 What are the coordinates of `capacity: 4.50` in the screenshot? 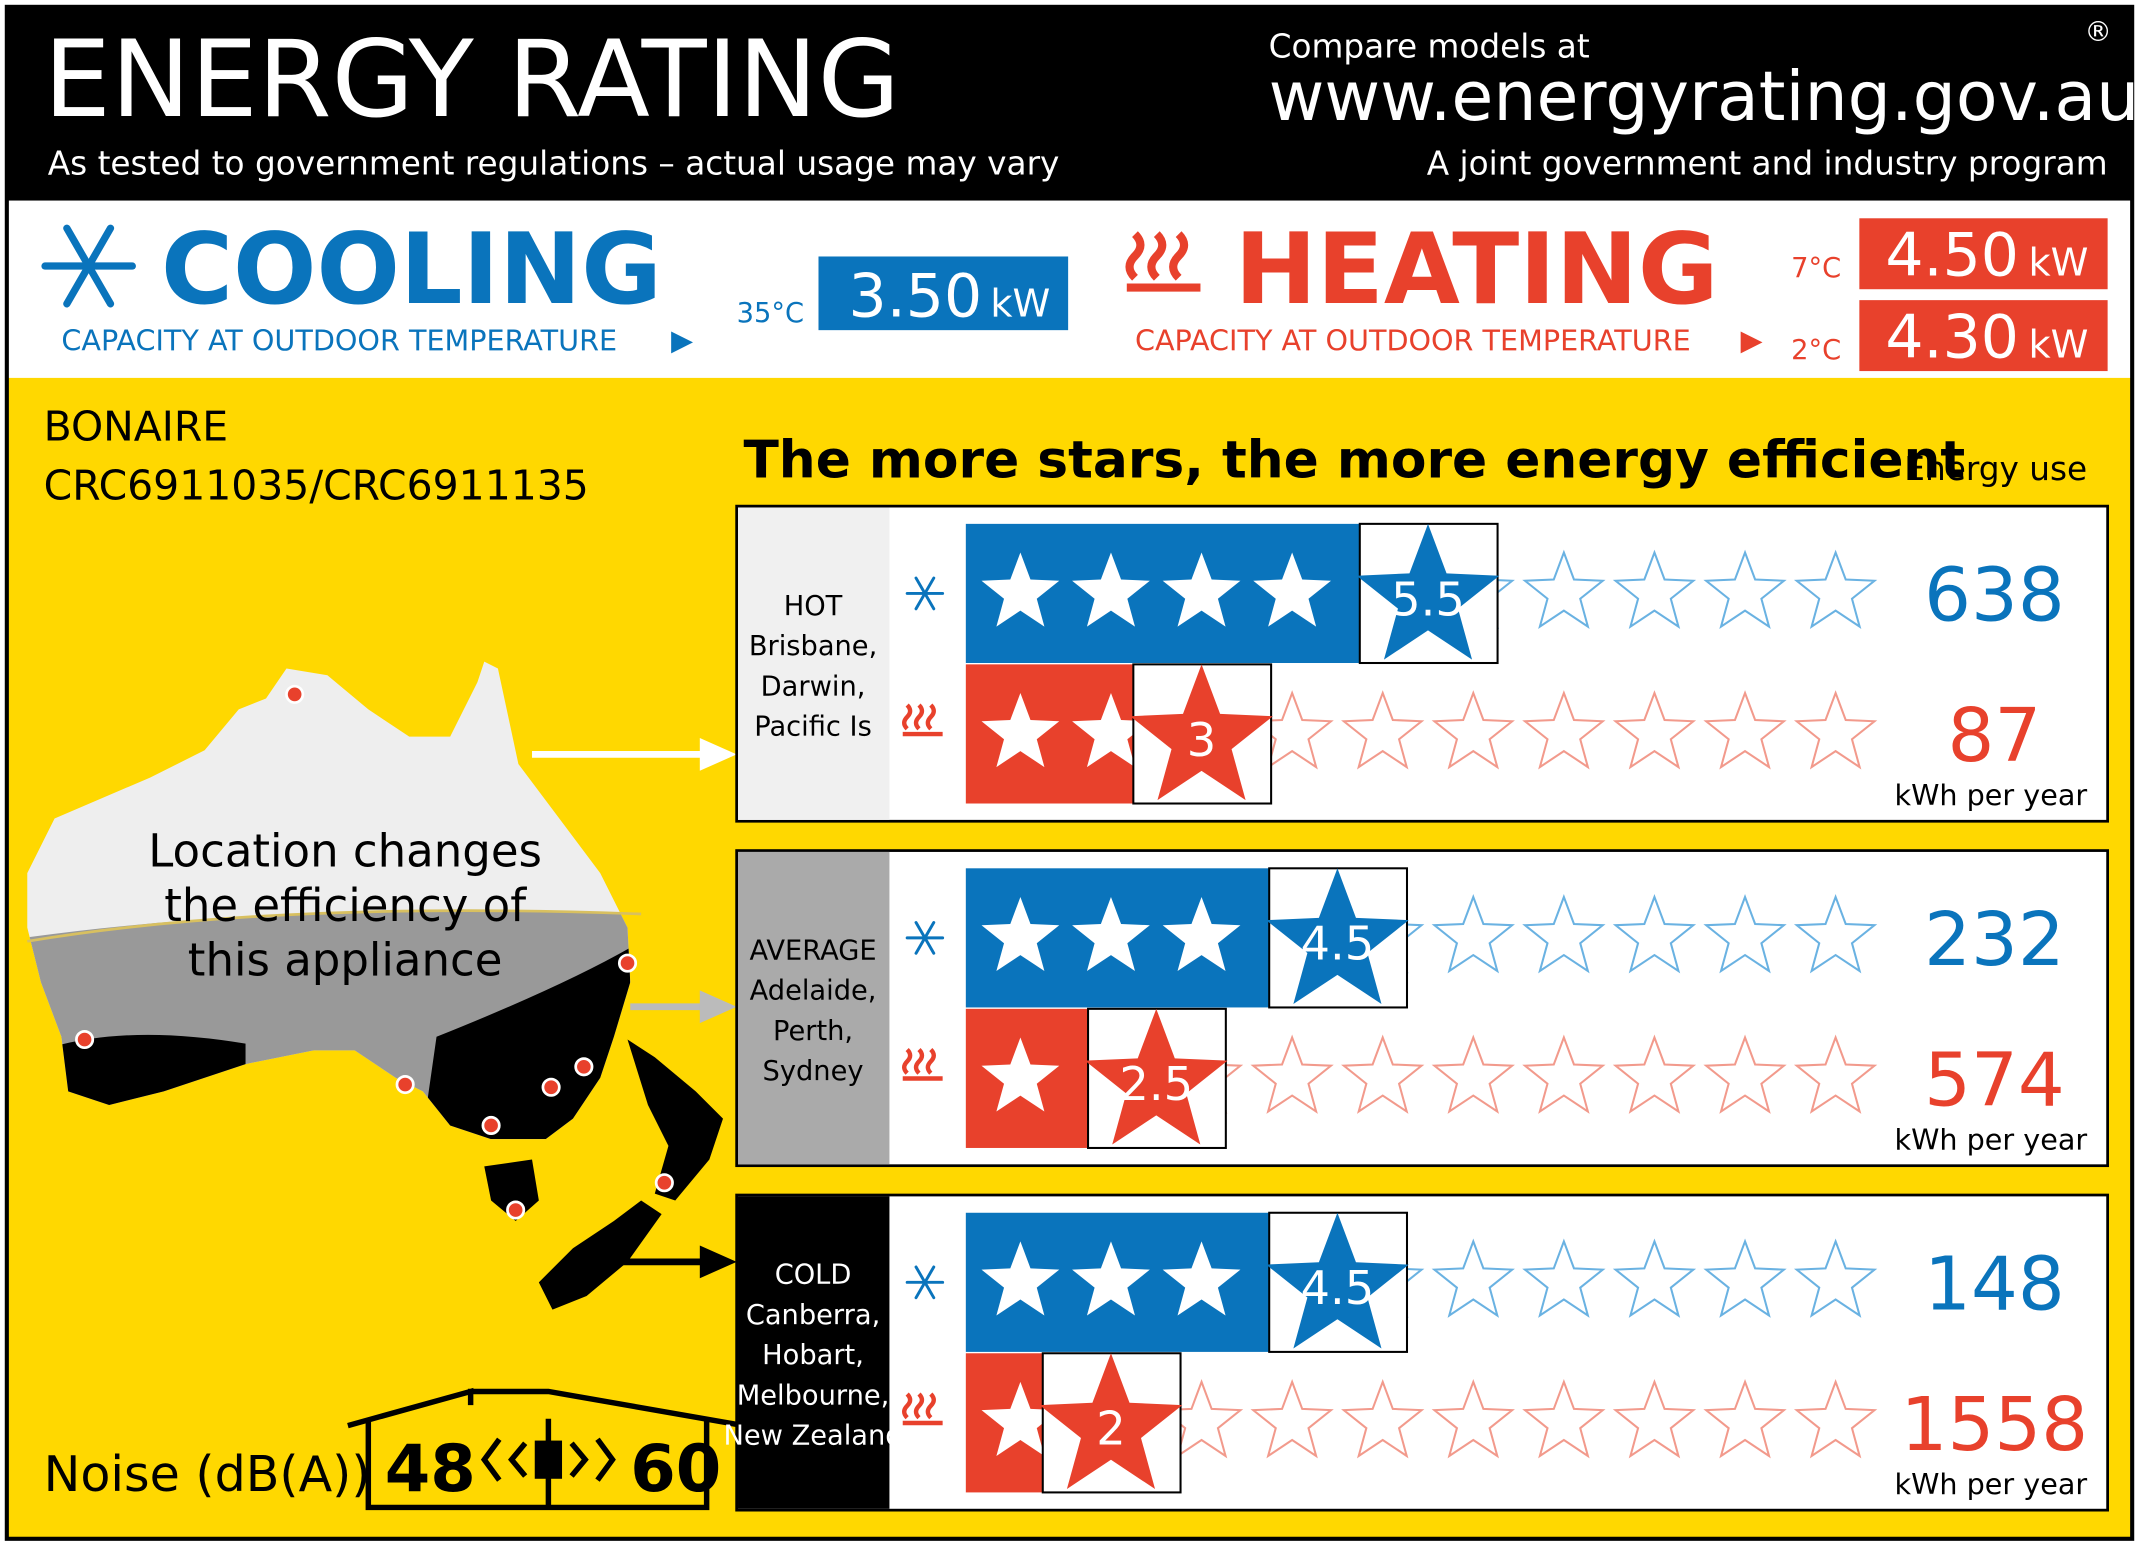 It's located at (1952, 256).